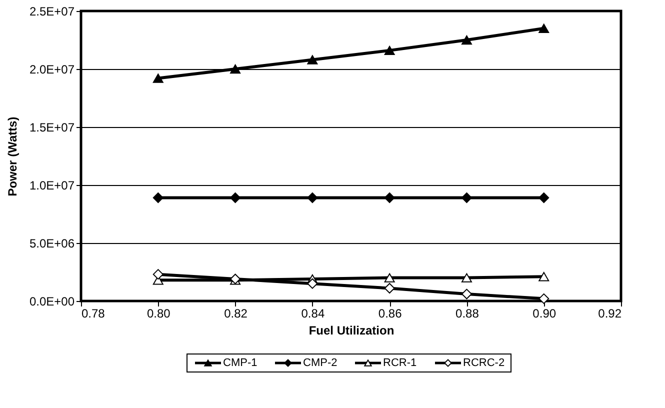 This screenshot has height=408, width=665. What do you see at coordinates (351, 331) in the screenshot?
I see `x-axis-title: Fuel Utilization` at bounding box center [351, 331].